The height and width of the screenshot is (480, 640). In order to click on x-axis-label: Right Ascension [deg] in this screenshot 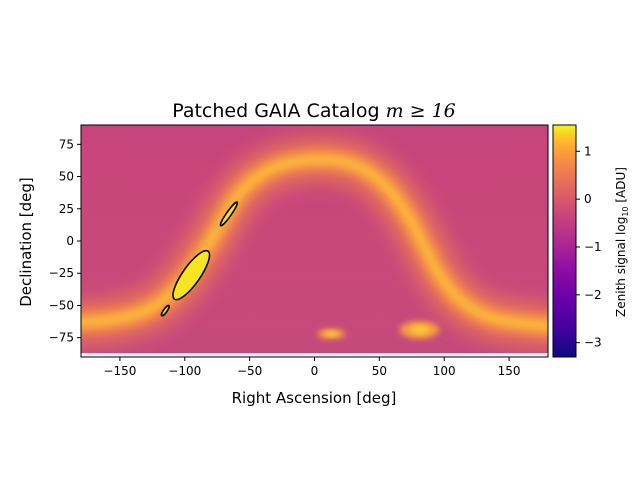, I will do `click(314, 398)`.